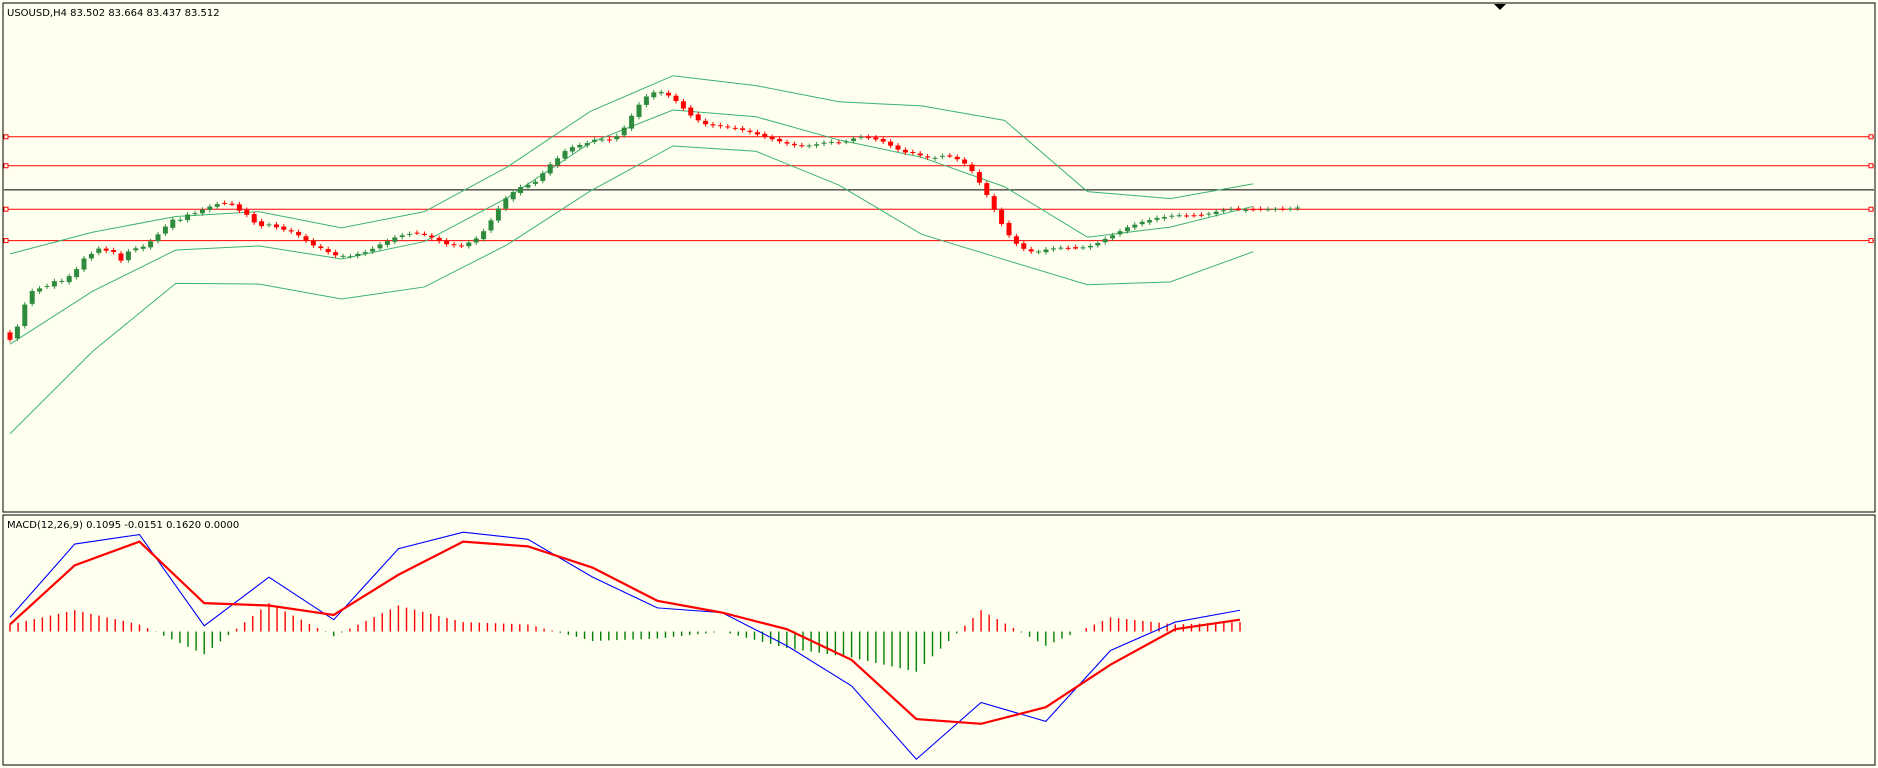 This screenshot has width=1878, height=768. What do you see at coordinates (113, 13) in the screenshot?
I see `main-panel-header: USOUSD,H4 83.502 83.664 83.437 83.512` at bounding box center [113, 13].